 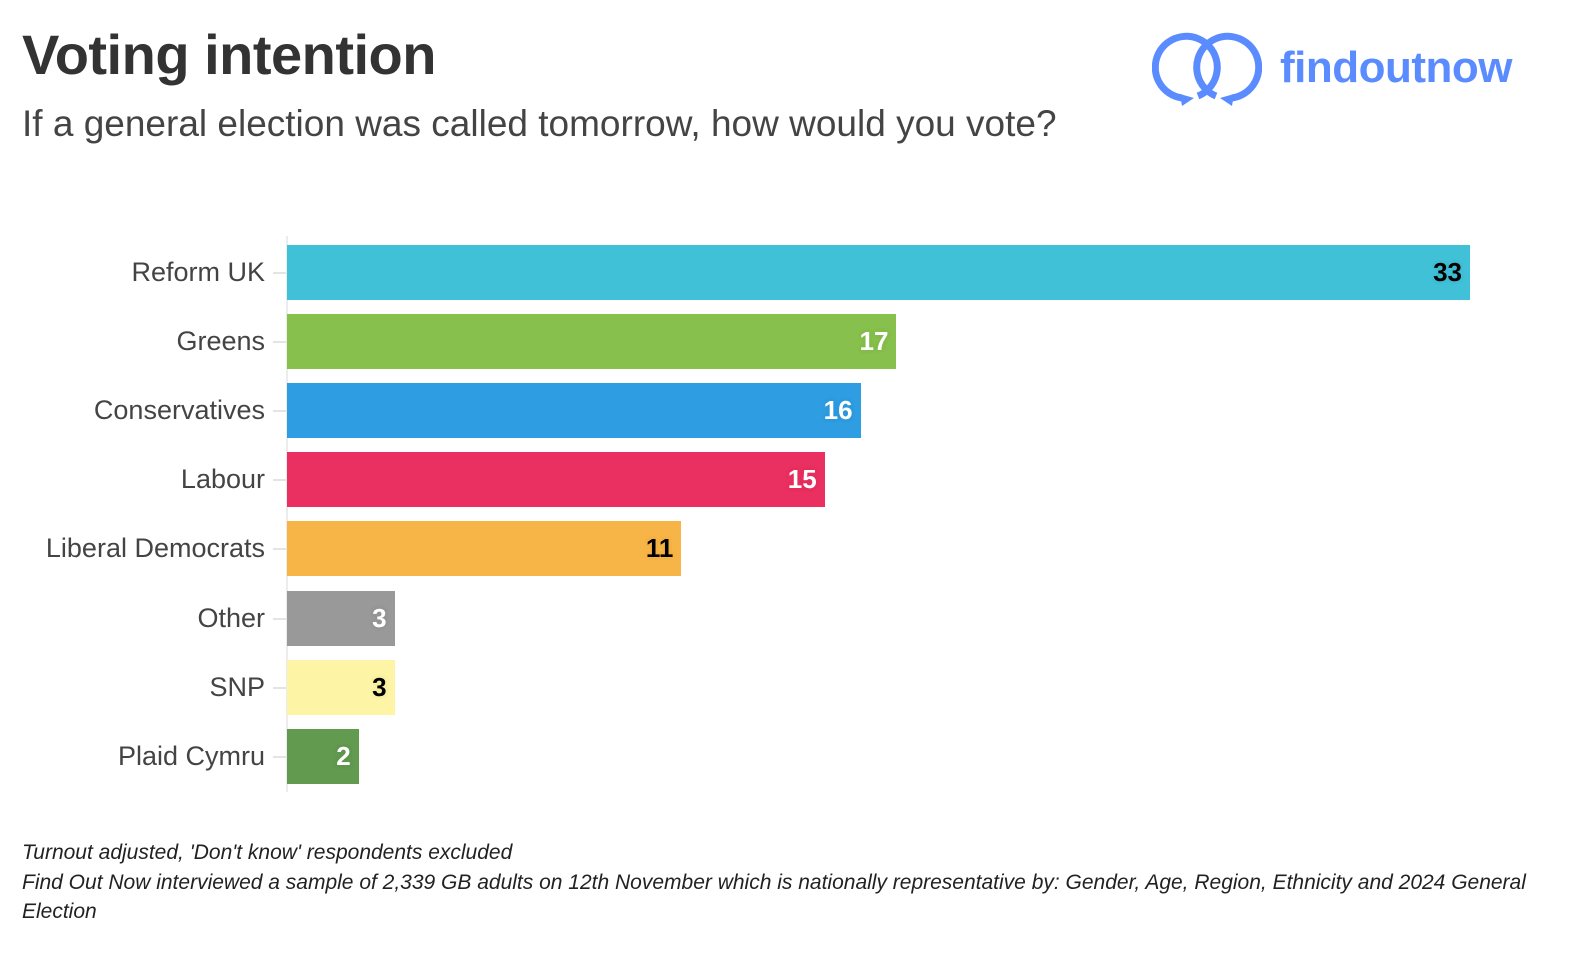 I want to click on bar: 2, so click(x=323, y=756).